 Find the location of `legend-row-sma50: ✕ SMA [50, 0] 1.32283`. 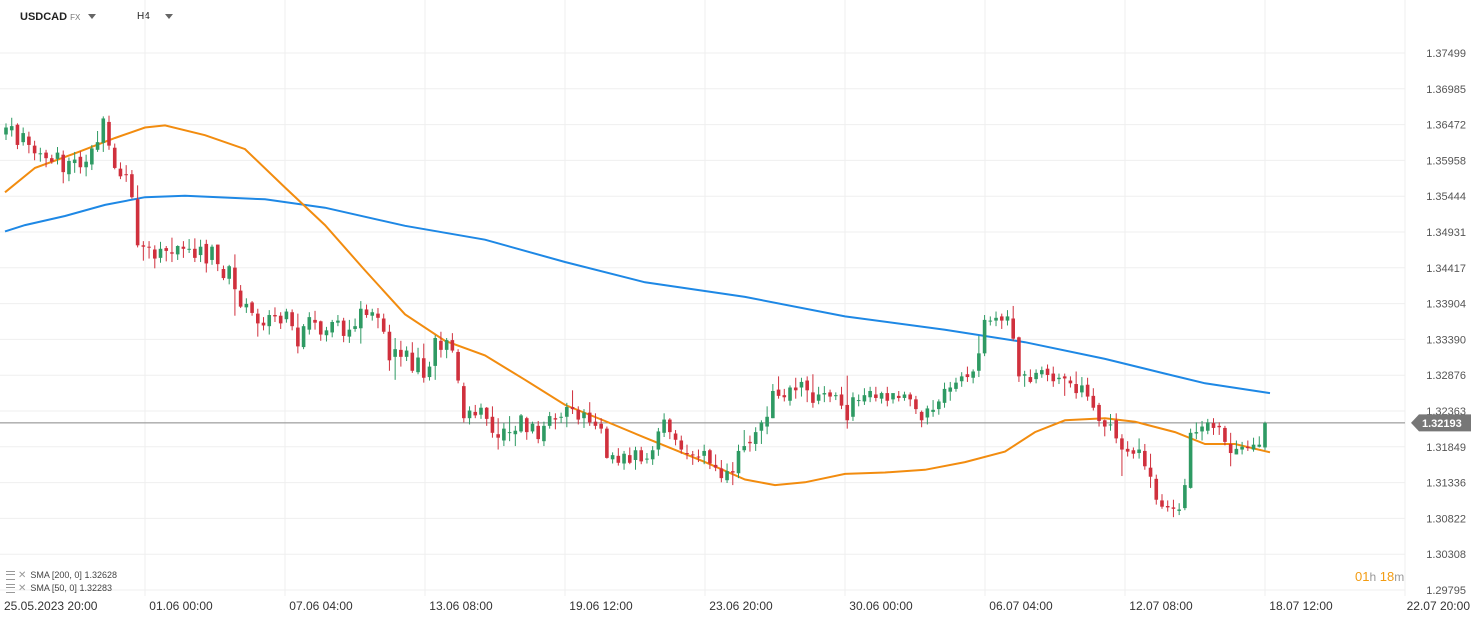

legend-row-sma50: ✕ SMA [50, 0] 1.32283 is located at coordinates (61, 588).